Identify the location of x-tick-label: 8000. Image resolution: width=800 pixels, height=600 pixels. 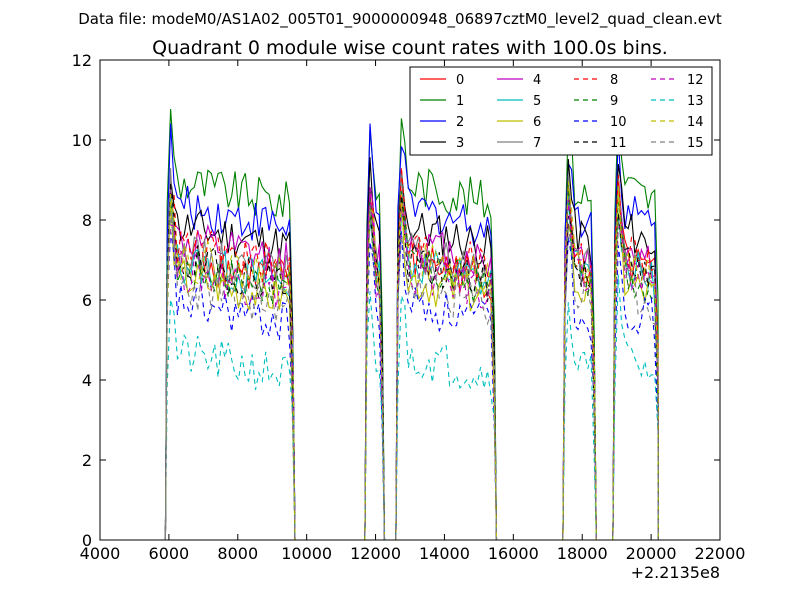
(237, 553).